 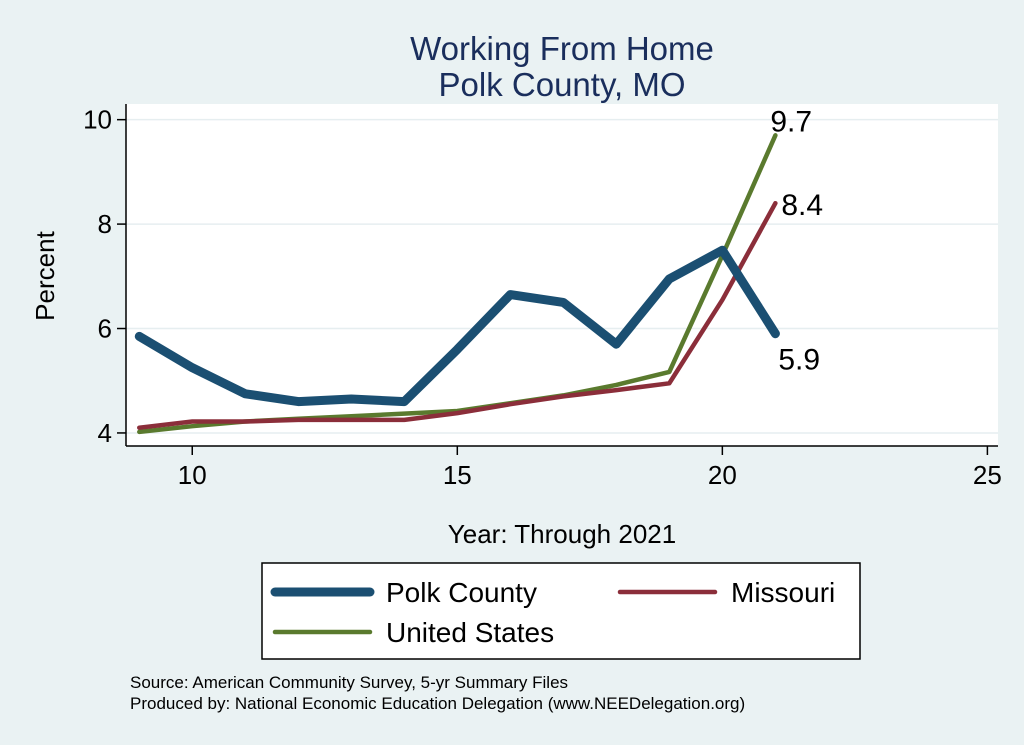 I want to click on y-axis-title: Percent, so click(x=45, y=275).